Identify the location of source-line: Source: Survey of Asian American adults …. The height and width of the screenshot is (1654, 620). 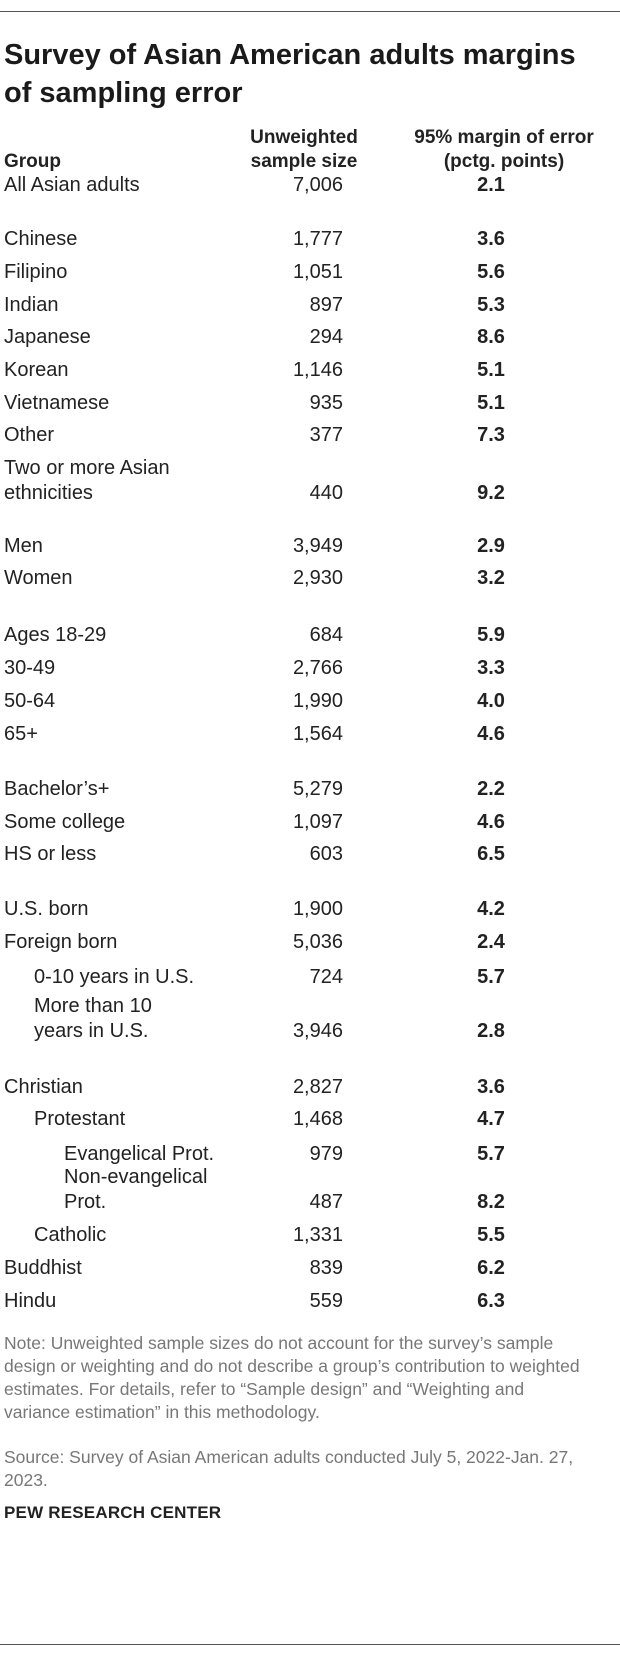
(289, 1468).